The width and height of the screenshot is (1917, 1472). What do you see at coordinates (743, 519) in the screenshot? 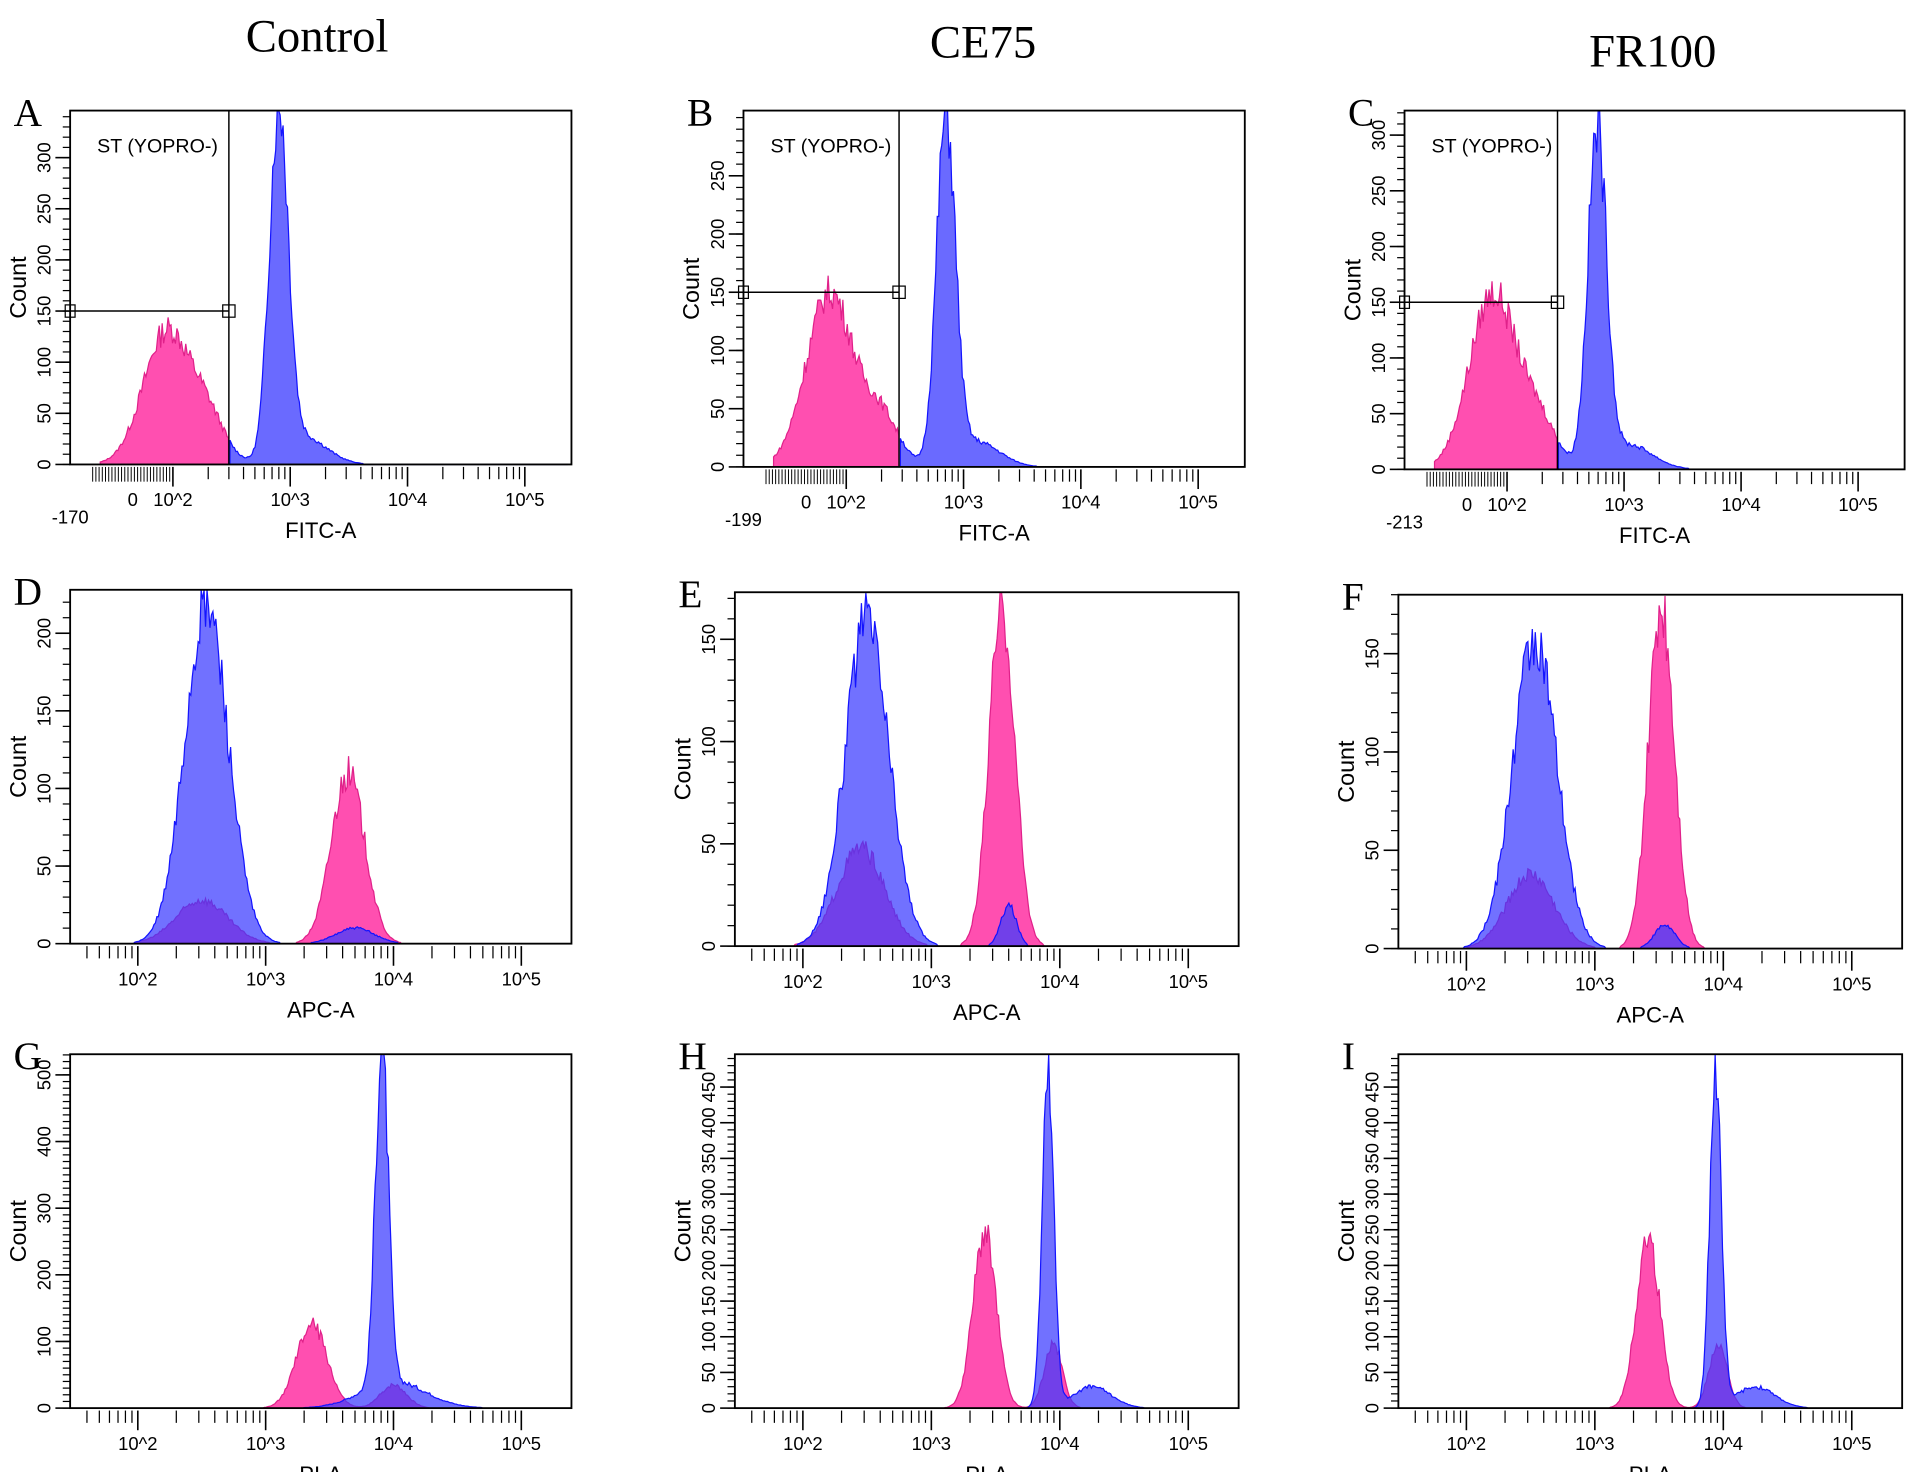
I see `x-tick-label: -199` at bounding box center [743, 519].